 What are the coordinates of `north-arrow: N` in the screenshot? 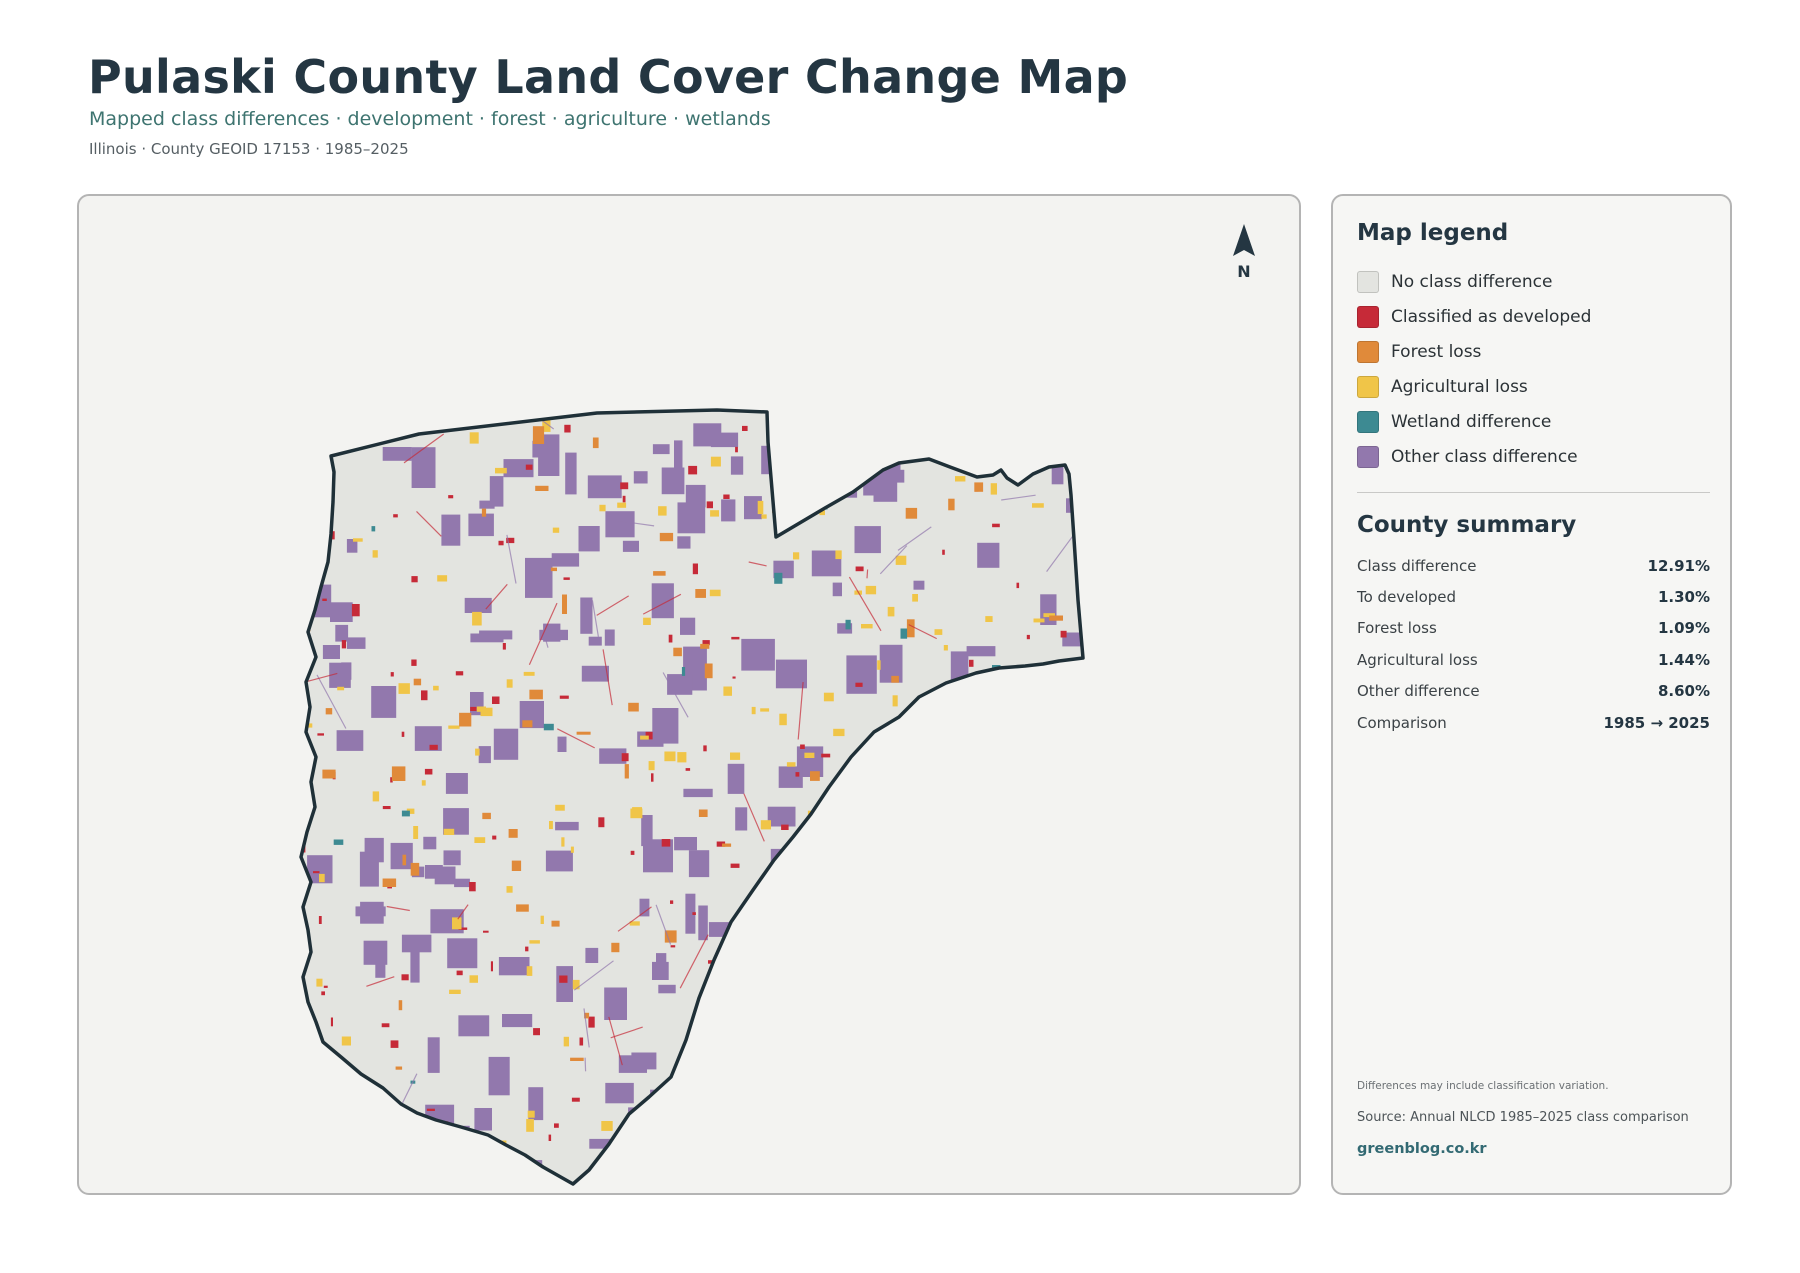 It's located at (1244, 251).